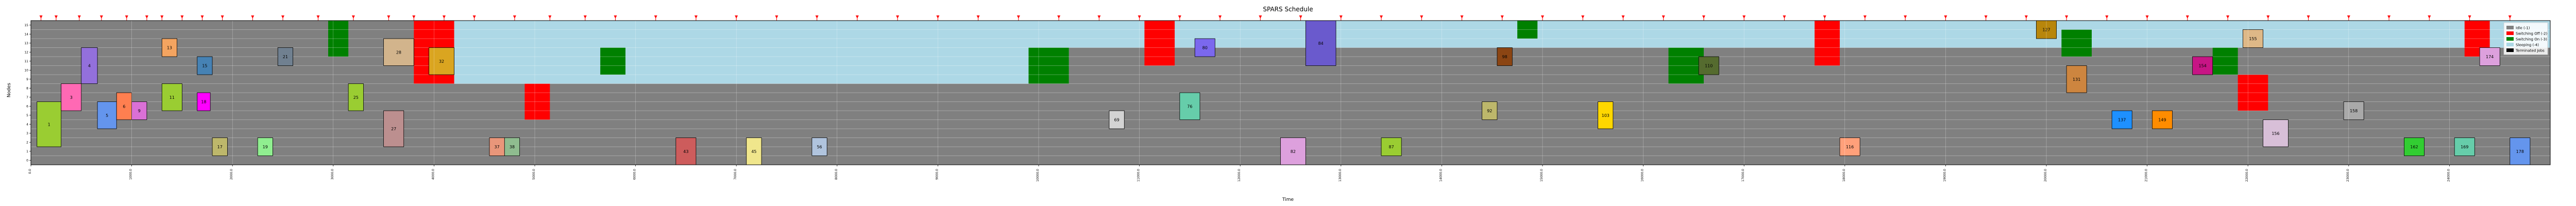 This screenshot has height=206, width=2576. Describe the element at coordinates (2354, 111) in the screenshot. I see `job-label: 158` at that location.